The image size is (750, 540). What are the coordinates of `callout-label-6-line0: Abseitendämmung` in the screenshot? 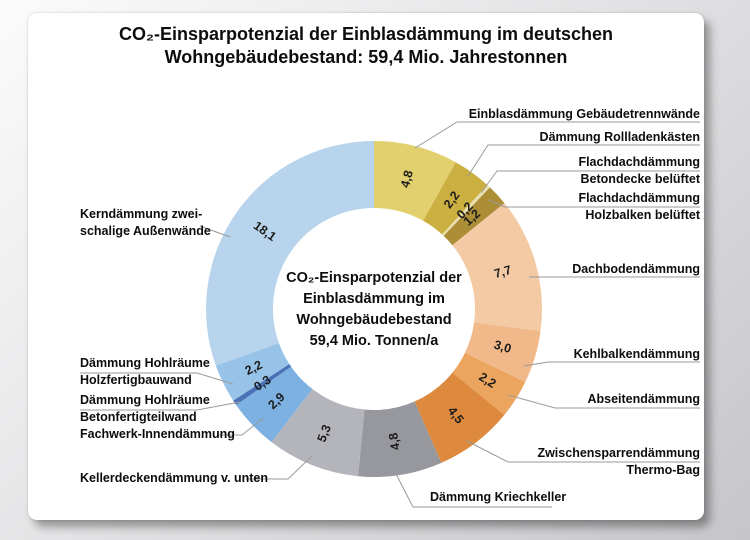 It's located at (643, 399).